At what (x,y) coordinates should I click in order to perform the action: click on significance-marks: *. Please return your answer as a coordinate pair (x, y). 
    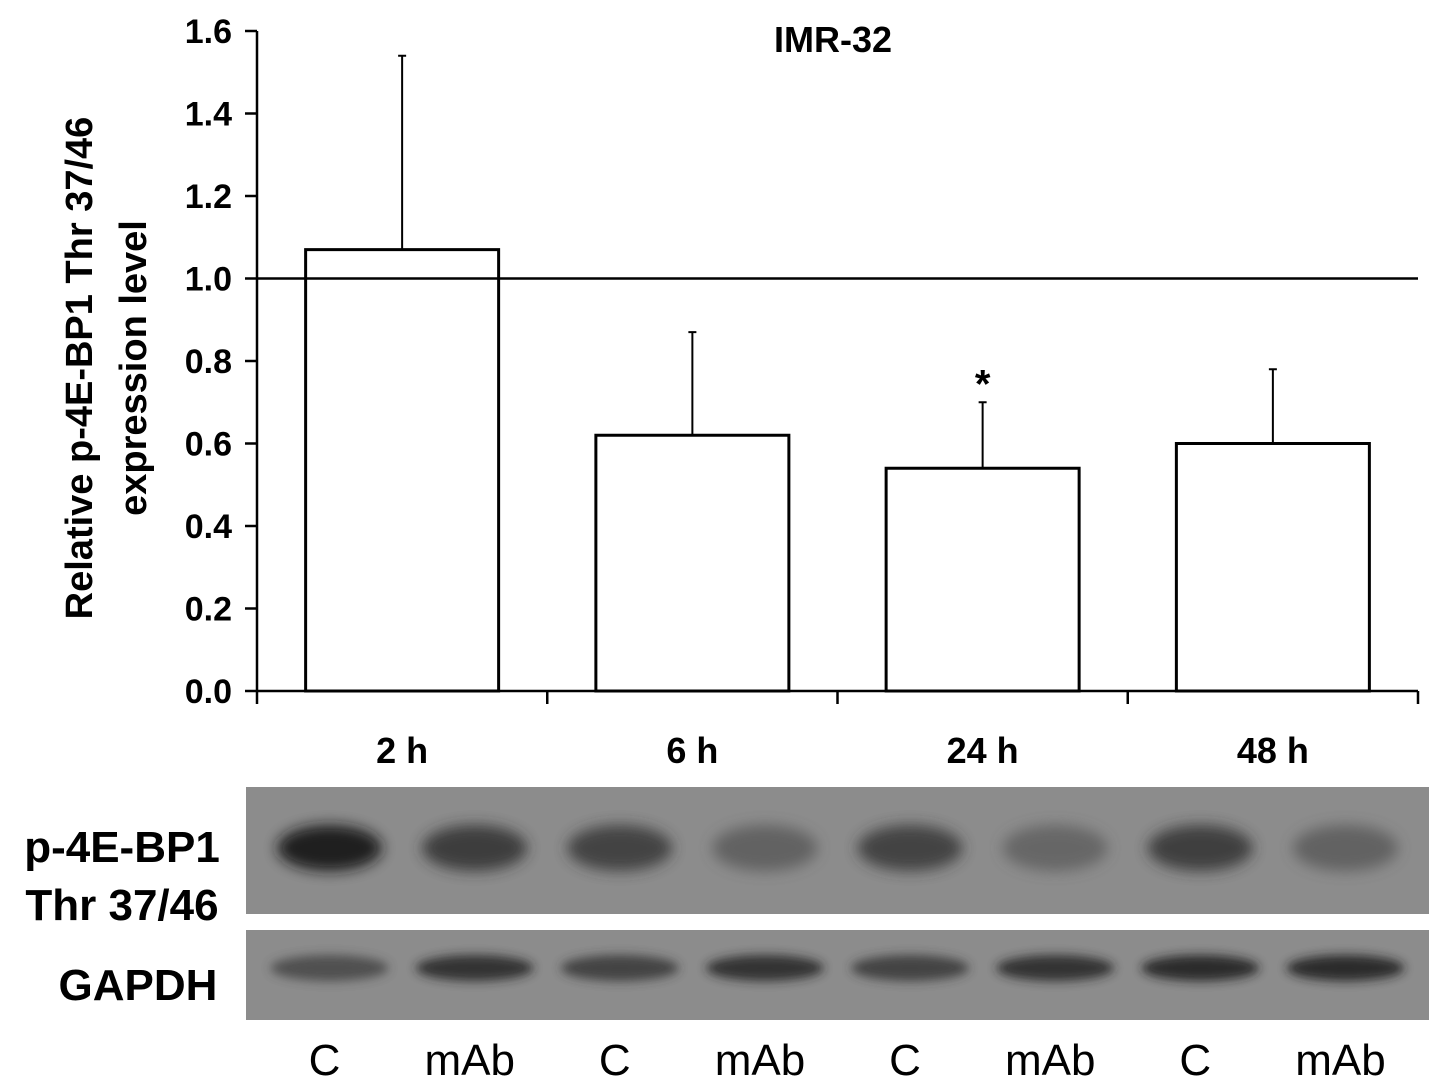
    Looking at the image, I should click on (983, 384).